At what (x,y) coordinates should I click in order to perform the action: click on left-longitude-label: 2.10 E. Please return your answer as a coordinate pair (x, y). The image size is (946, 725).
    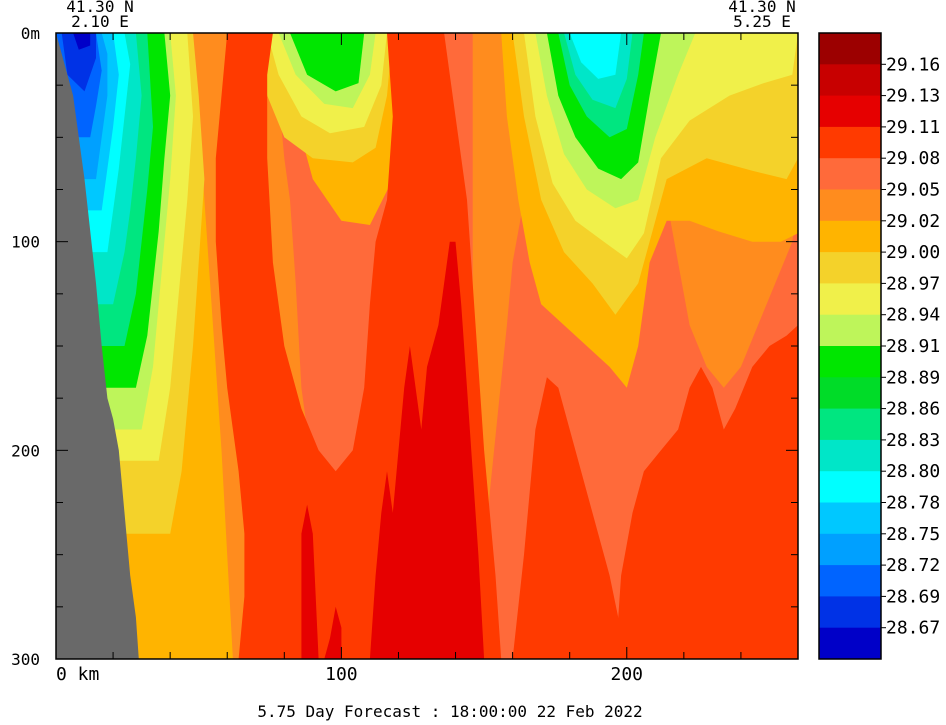
    Looking at the image, I should click on (100, 21).